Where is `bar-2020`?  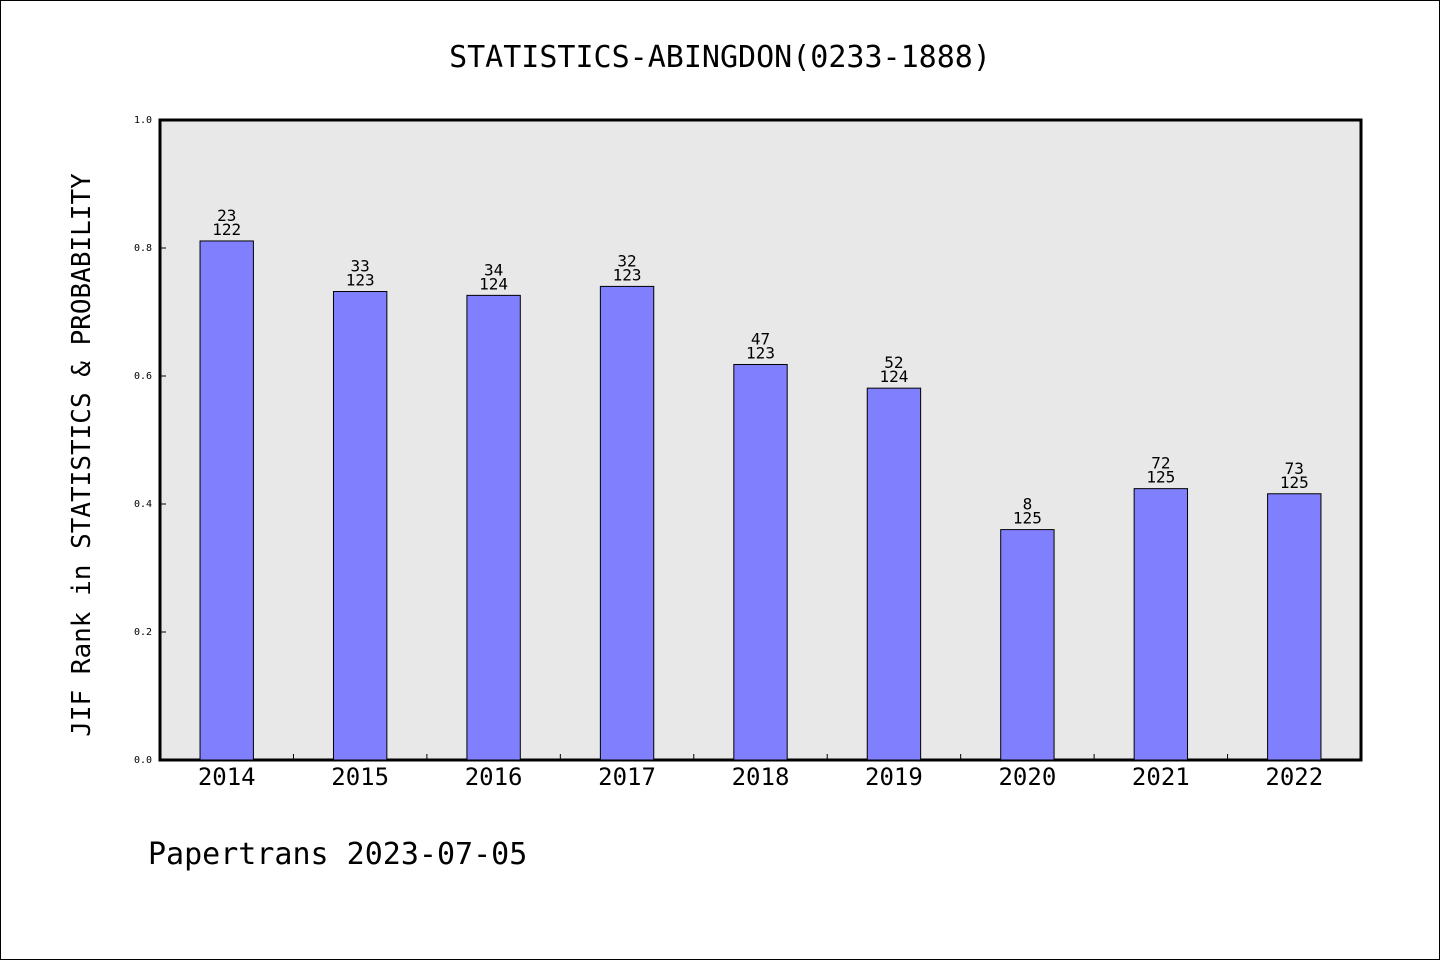
bar-2020 is located at coordinates (1027, 645).